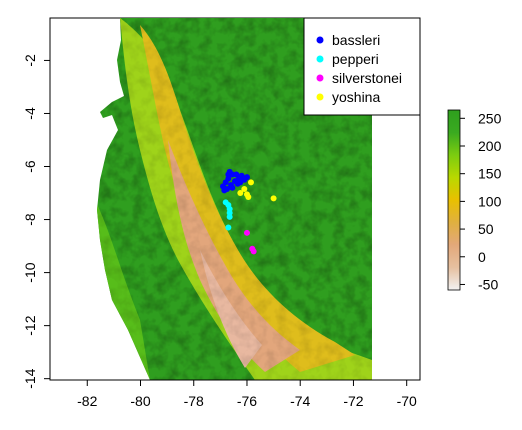 The height and width of the screenshot is (430, 522). Describe the element at coordinates (320, 78) in the screenshot. I see `legend-marker-silverstonei` at that location.